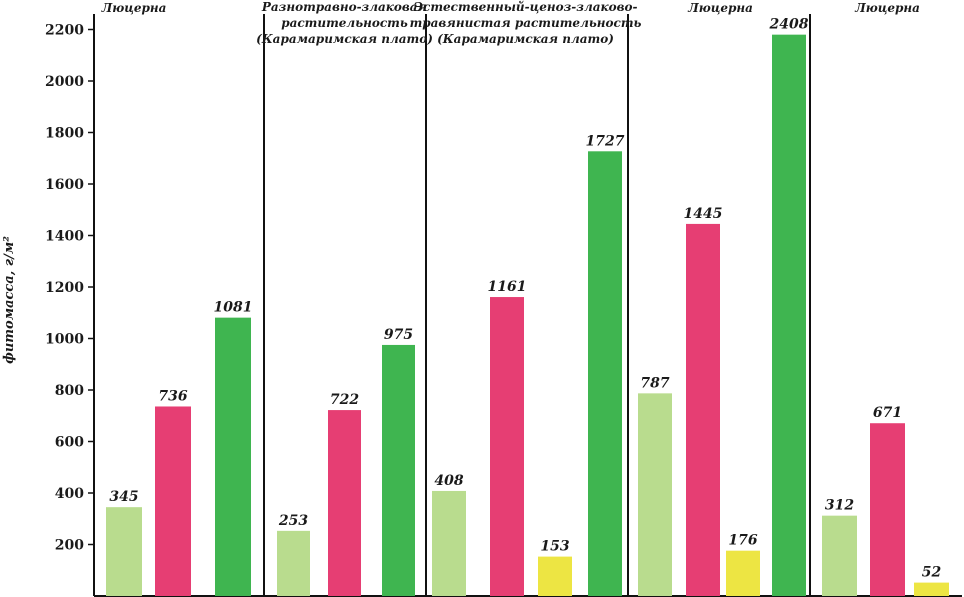 The image size is (964, 597). What do you see at coordinates (69, 391) in the screenshot?
I see `y-tick-label: 800` at bounding box center [69, 391].